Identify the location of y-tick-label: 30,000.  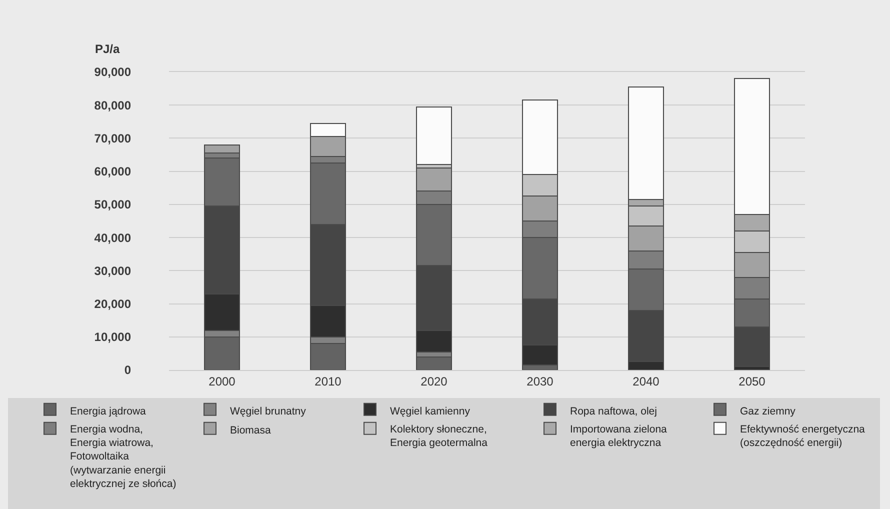
(113, 271).